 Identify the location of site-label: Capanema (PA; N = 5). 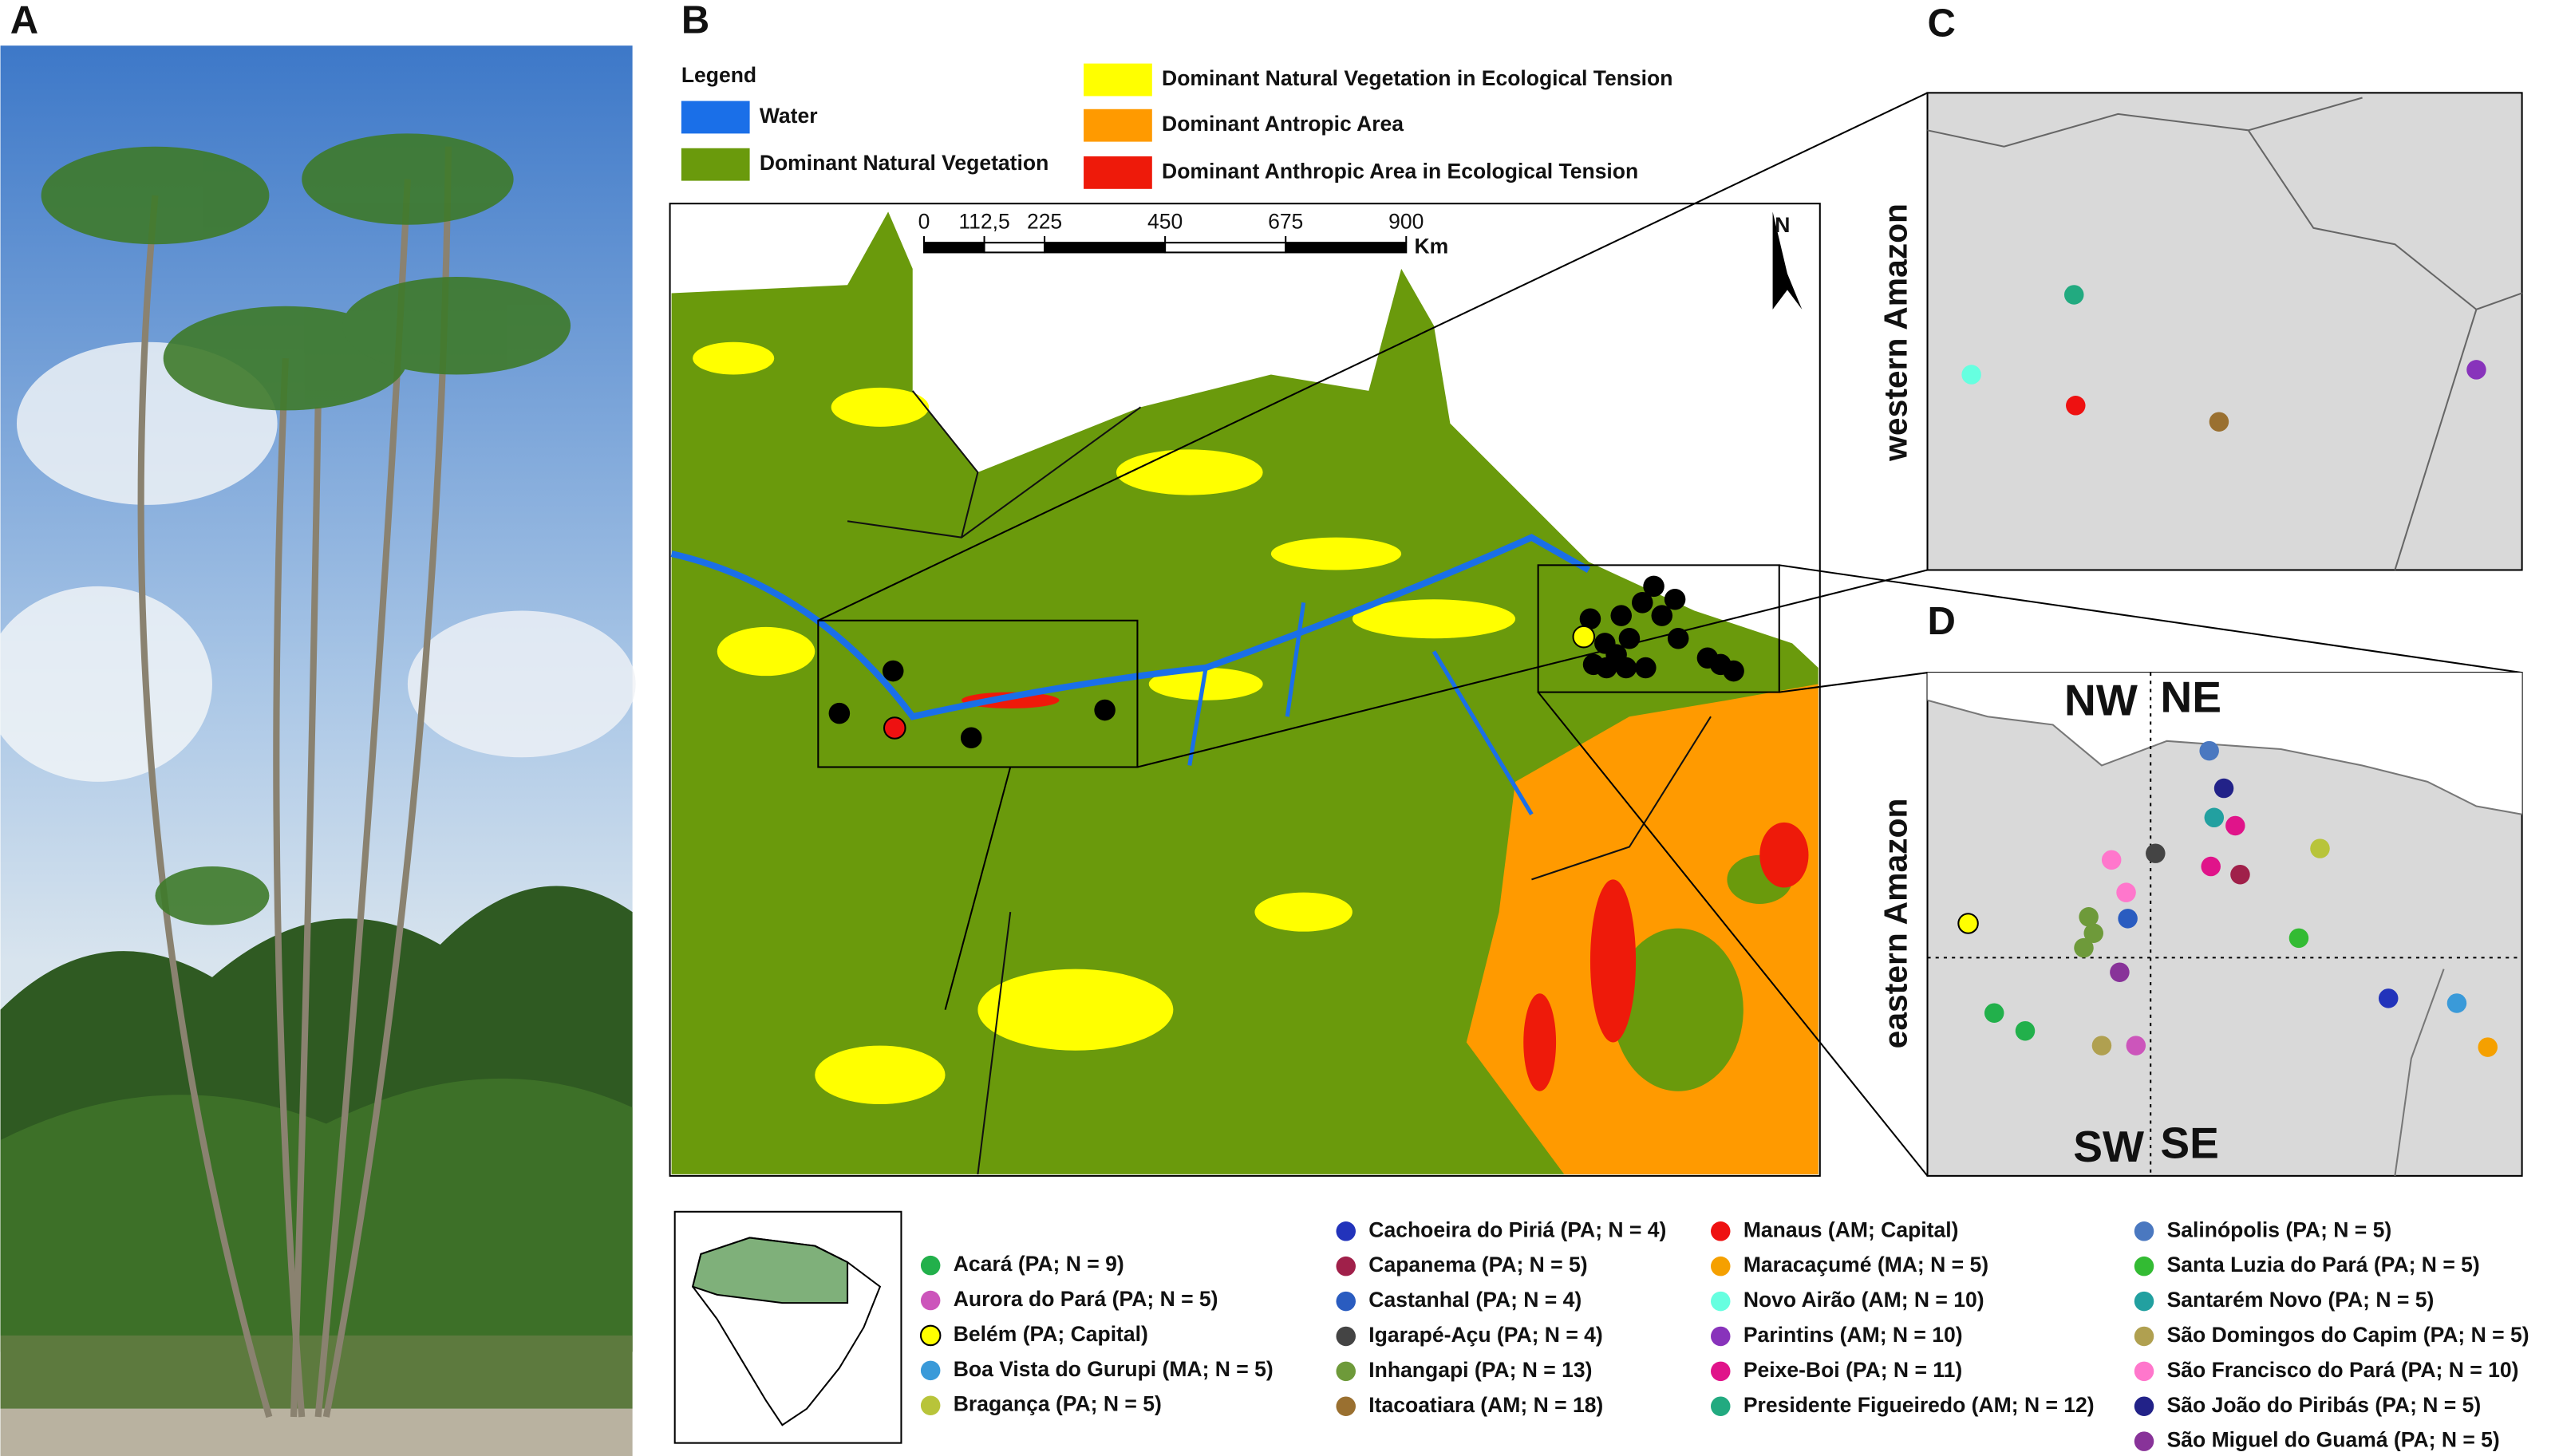
(1478, 1264).